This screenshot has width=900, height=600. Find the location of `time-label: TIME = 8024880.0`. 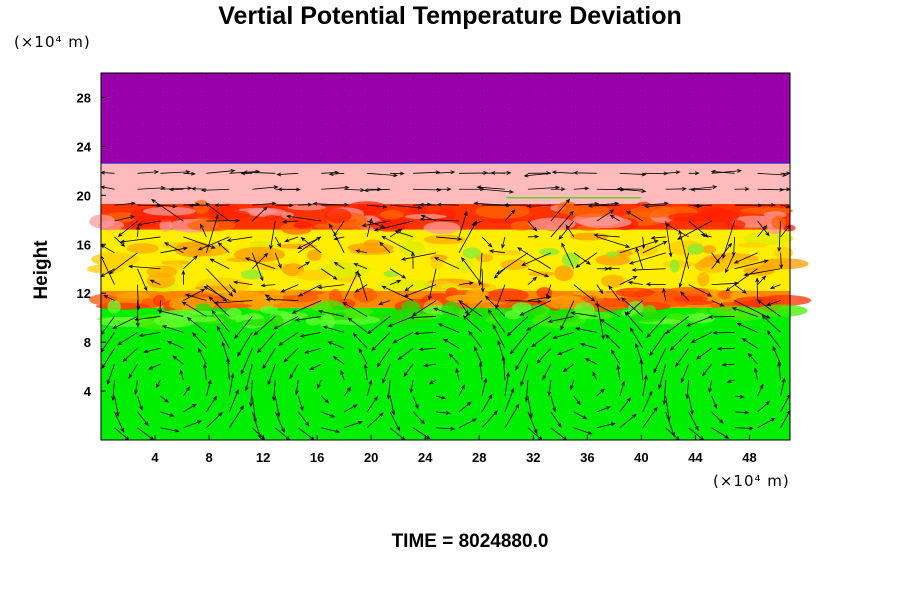

time-label: TIME = 8024880.0 is located at coordinates (470, 541).